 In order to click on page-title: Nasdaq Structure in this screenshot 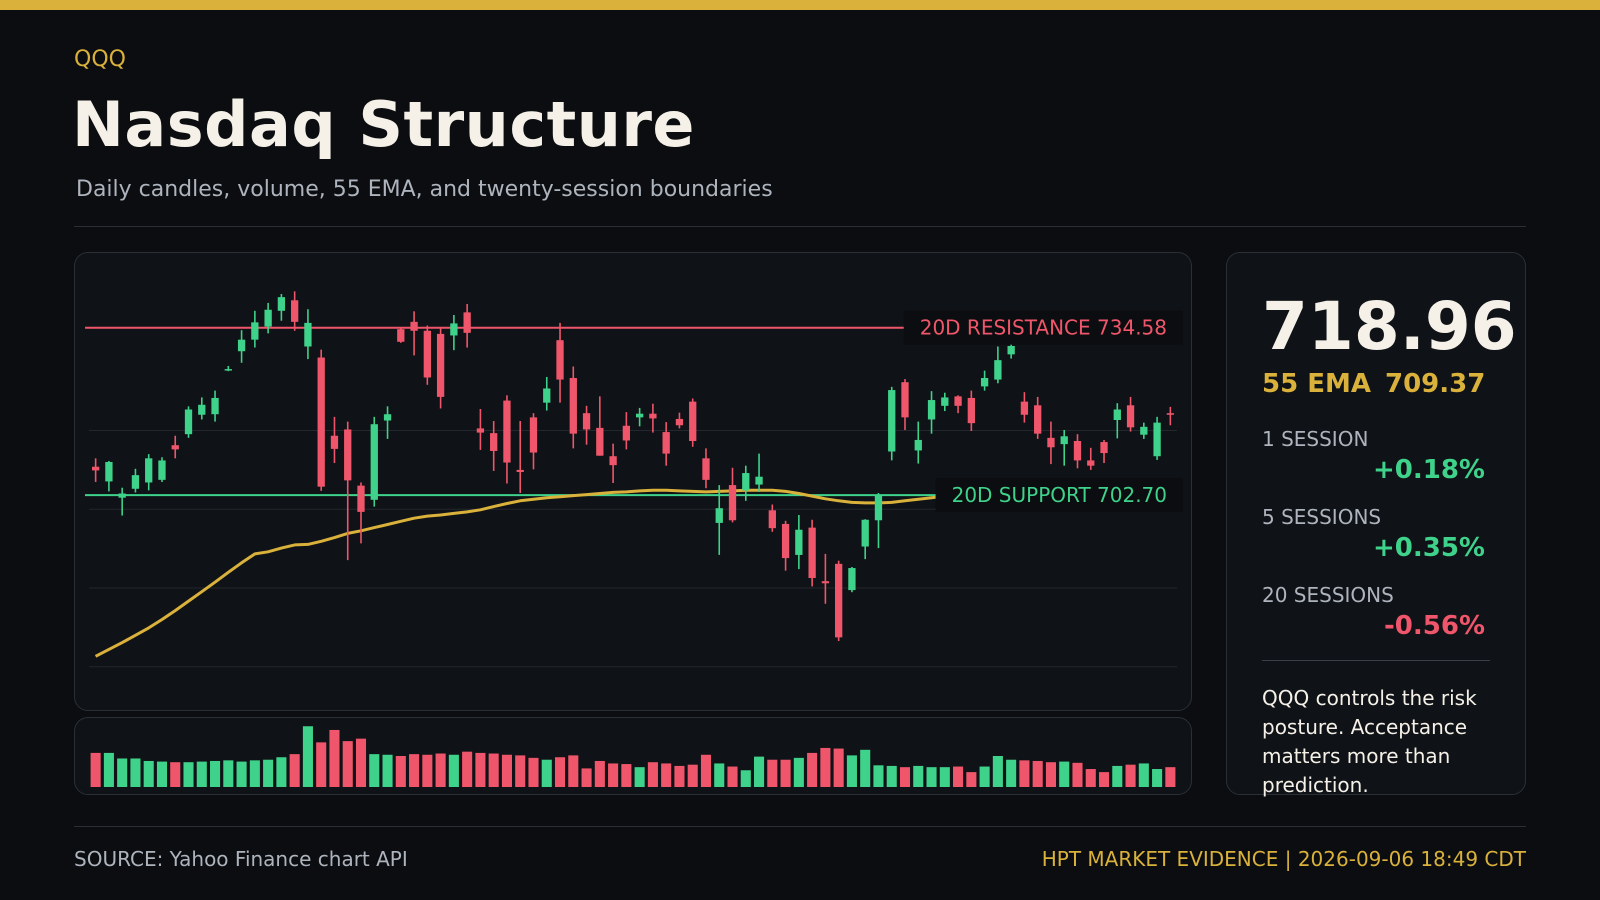, I will do `click(383, 124)`.